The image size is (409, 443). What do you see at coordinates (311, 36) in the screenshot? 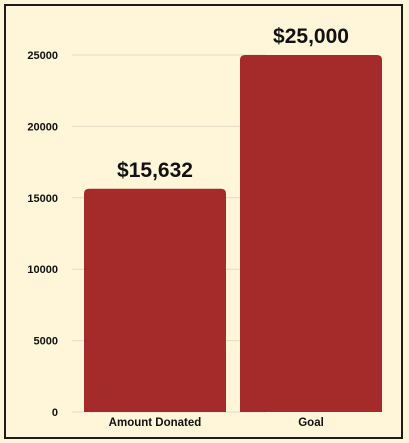
I see `data-label: $25,000` at bounding box center [311, 36].